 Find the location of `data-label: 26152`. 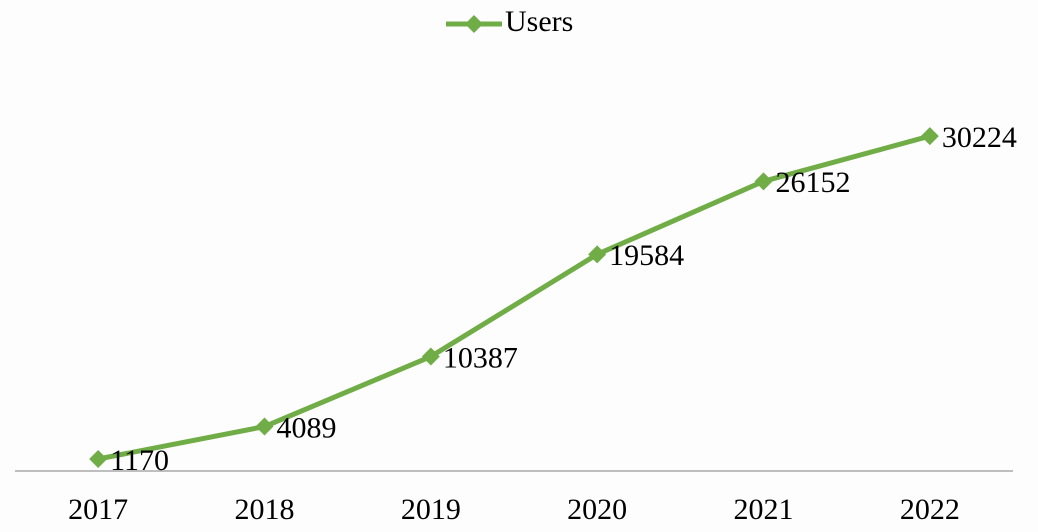

data-label: 26152 is located at coordinates (813, 182).